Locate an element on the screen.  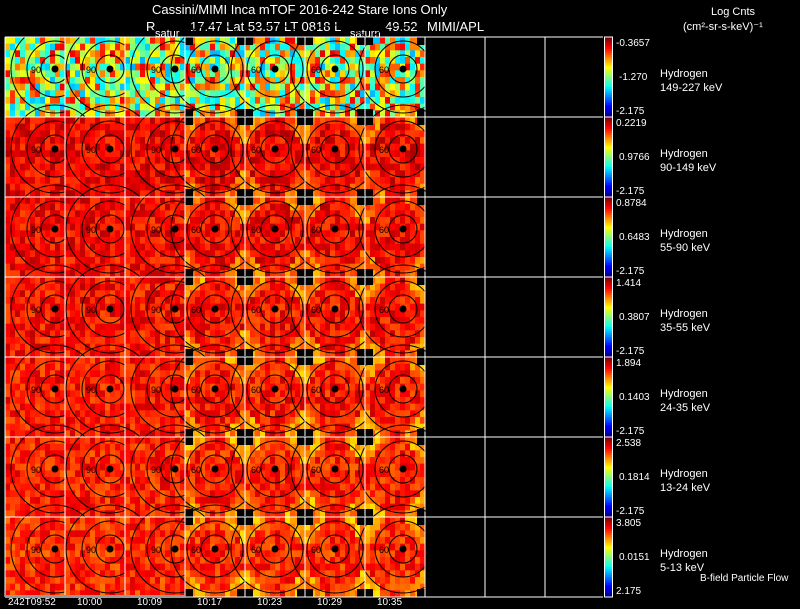
units-line1: Log Cnts is located at coordinates (733, 12).